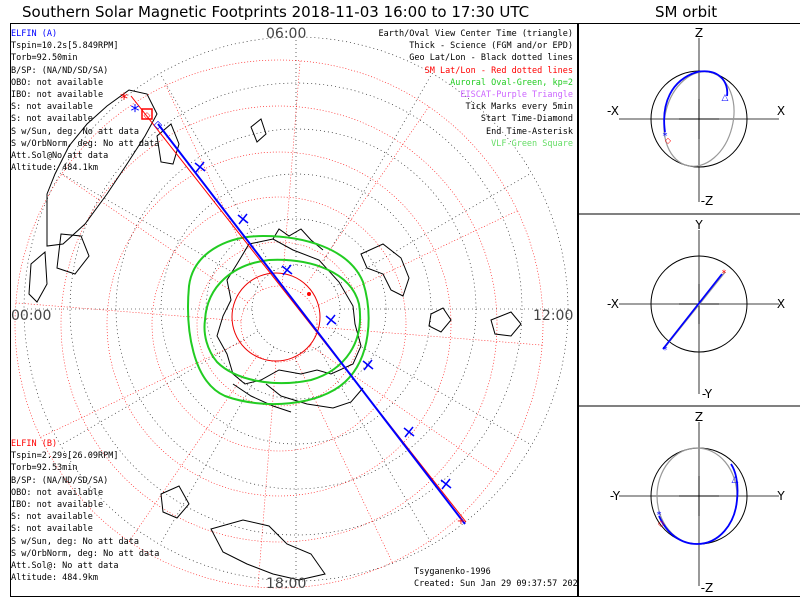 The width and height of the screenshot is (800, 600). Describe the element at coordinates (498, 70) in the screenshot. I see `legend-entry: SM Lat/Lon - Red dotted lines` at that location.